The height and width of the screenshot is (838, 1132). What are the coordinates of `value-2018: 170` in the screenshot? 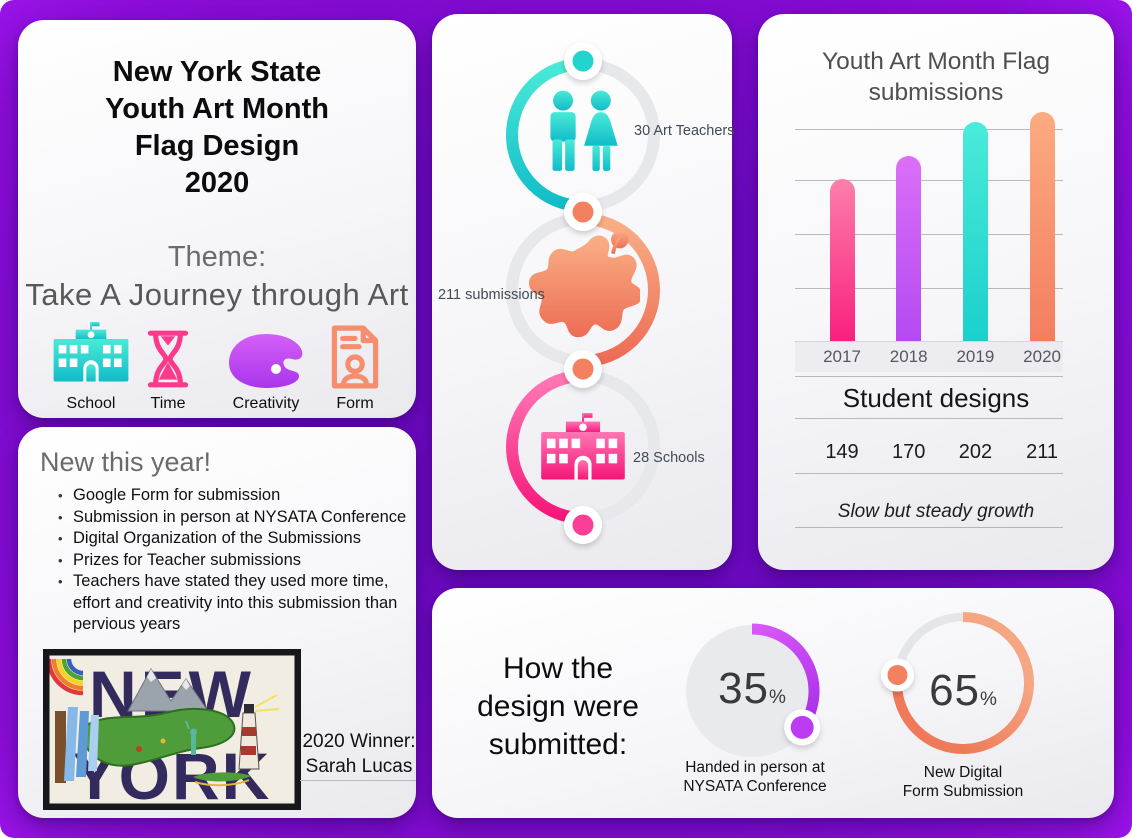 It's located at (909, 452).